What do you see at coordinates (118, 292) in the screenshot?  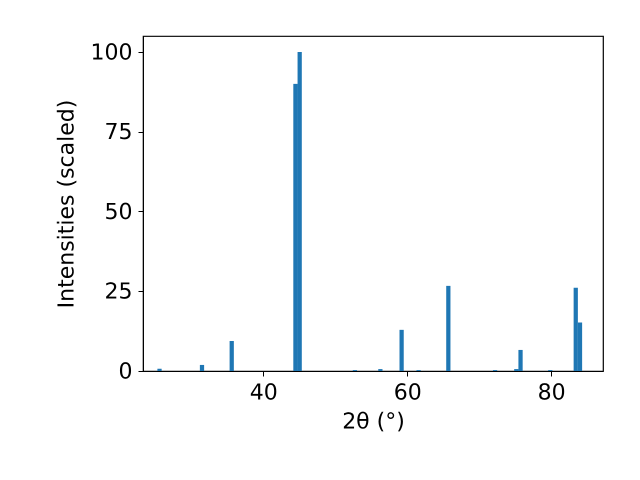 I see `y-tick-label: 25` at bounding box center [118, 292].